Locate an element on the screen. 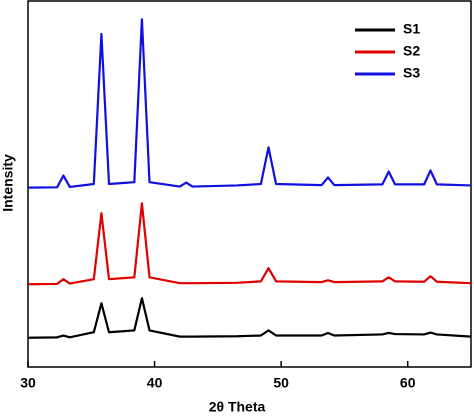 This screenshot has width=474, height=418. y-axis-label: Intensity is located at coordinates (8, 183).